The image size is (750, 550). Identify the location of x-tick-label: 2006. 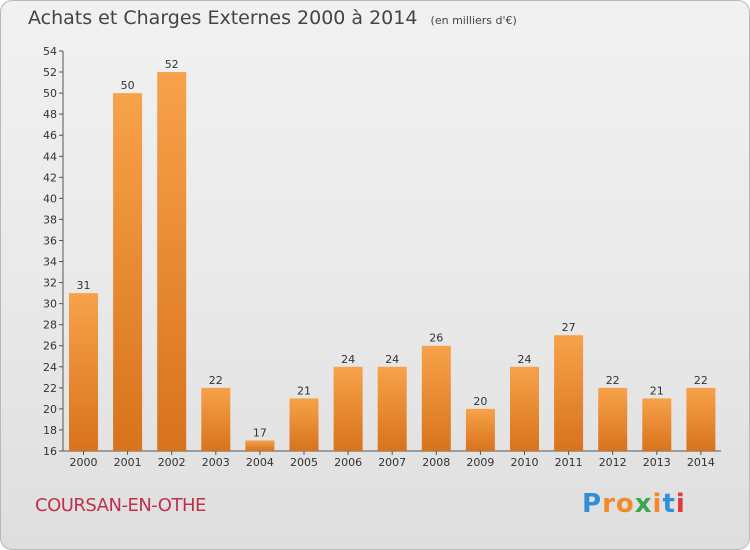
(348, 462).